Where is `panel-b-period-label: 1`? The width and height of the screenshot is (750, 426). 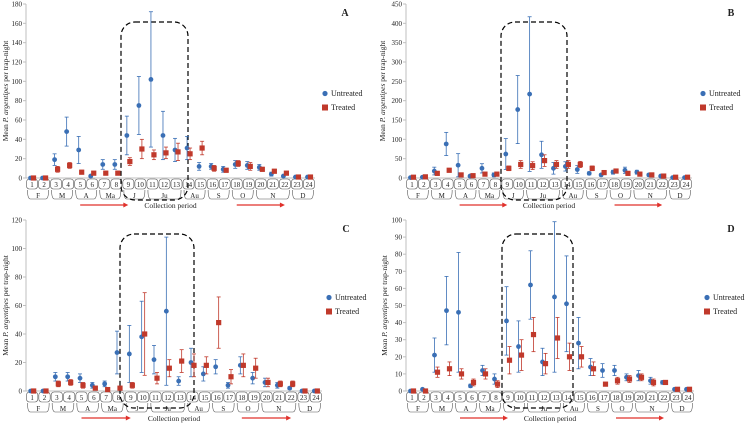 panel-b-period-label: 1 is located at coordinates (412, 185).